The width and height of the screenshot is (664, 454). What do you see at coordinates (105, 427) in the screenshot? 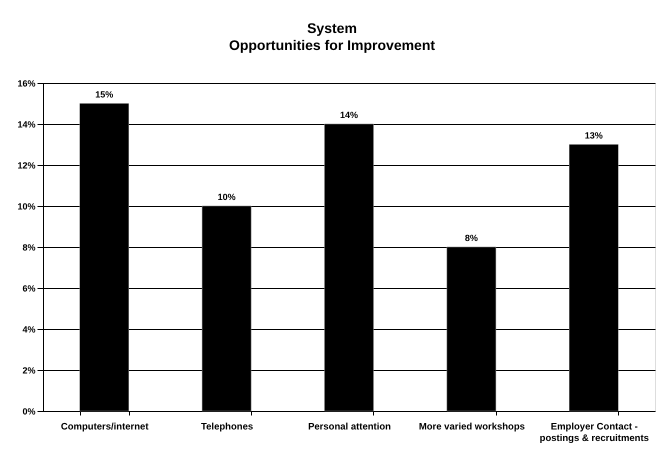
I see `x-tick-label: Computers/internet` at bounding box center [105, 427].